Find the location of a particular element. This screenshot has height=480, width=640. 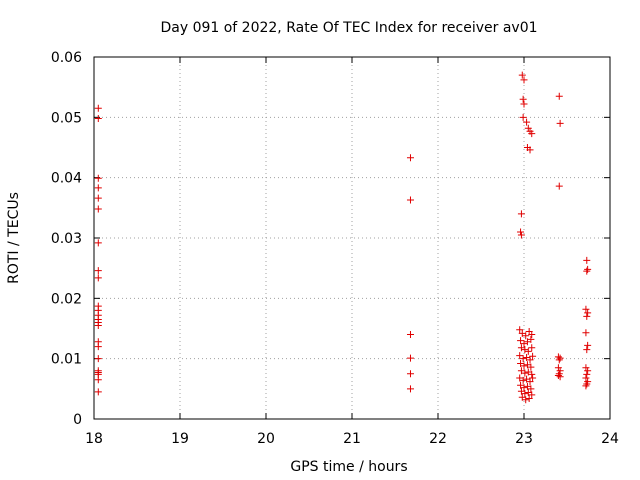

y-tick-label: 0 is located at coordinates (77, 420).